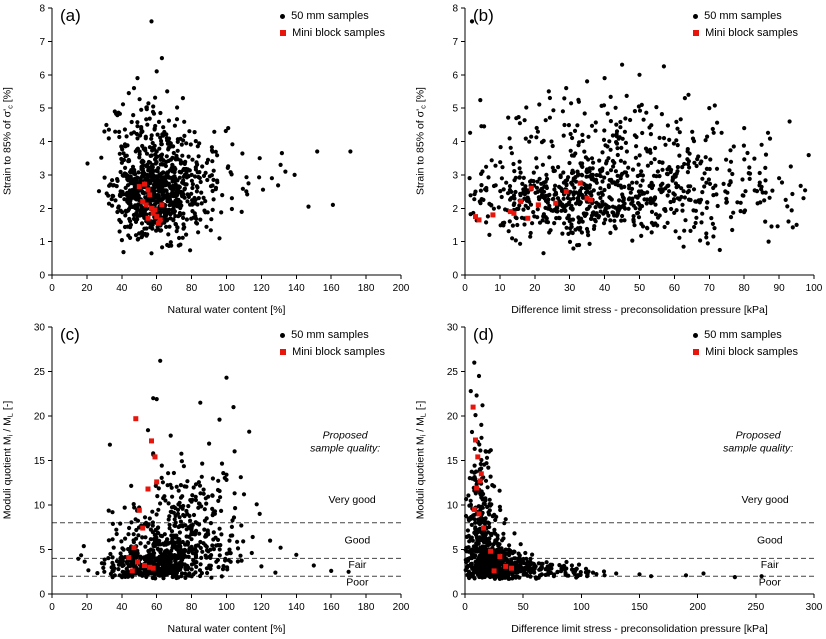 Image resolution: width=826 pixels, height=639 pixels. What do you see at coordinates (70, 334) in the screenshot?
I see `panel-letter-c: (c)` at bounding box center [70, 334].